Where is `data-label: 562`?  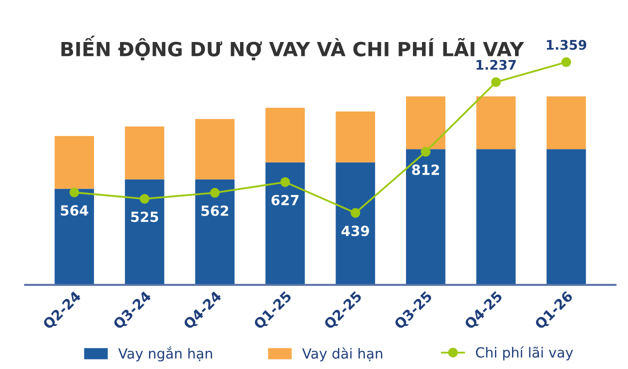
data-label: 562 is located at coordinates (214, 211).